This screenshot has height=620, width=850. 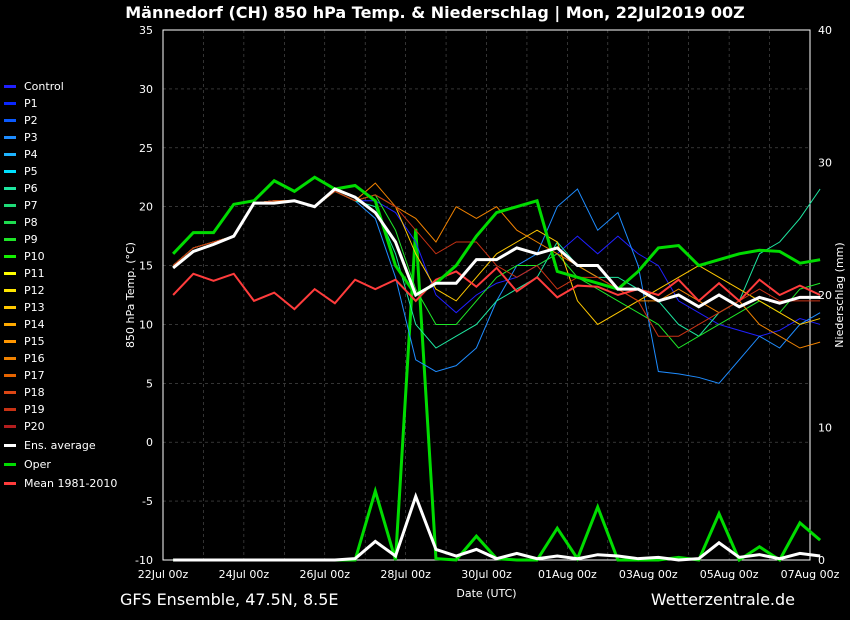 I want to click on legend-item: Ens. average, so click(x=60, y=445).